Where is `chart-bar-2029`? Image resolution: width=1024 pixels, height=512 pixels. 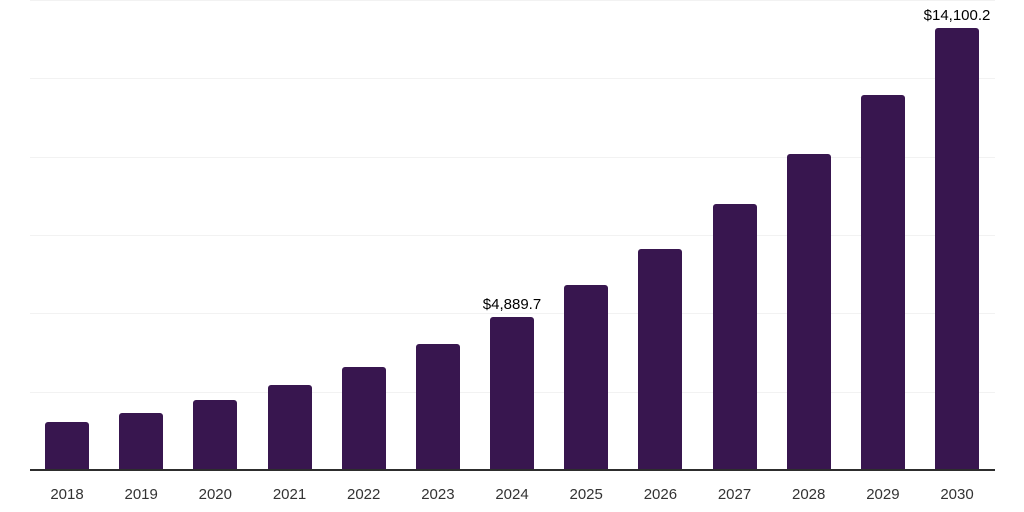
chart-bar-2029 is located at coordinates (883, 282).